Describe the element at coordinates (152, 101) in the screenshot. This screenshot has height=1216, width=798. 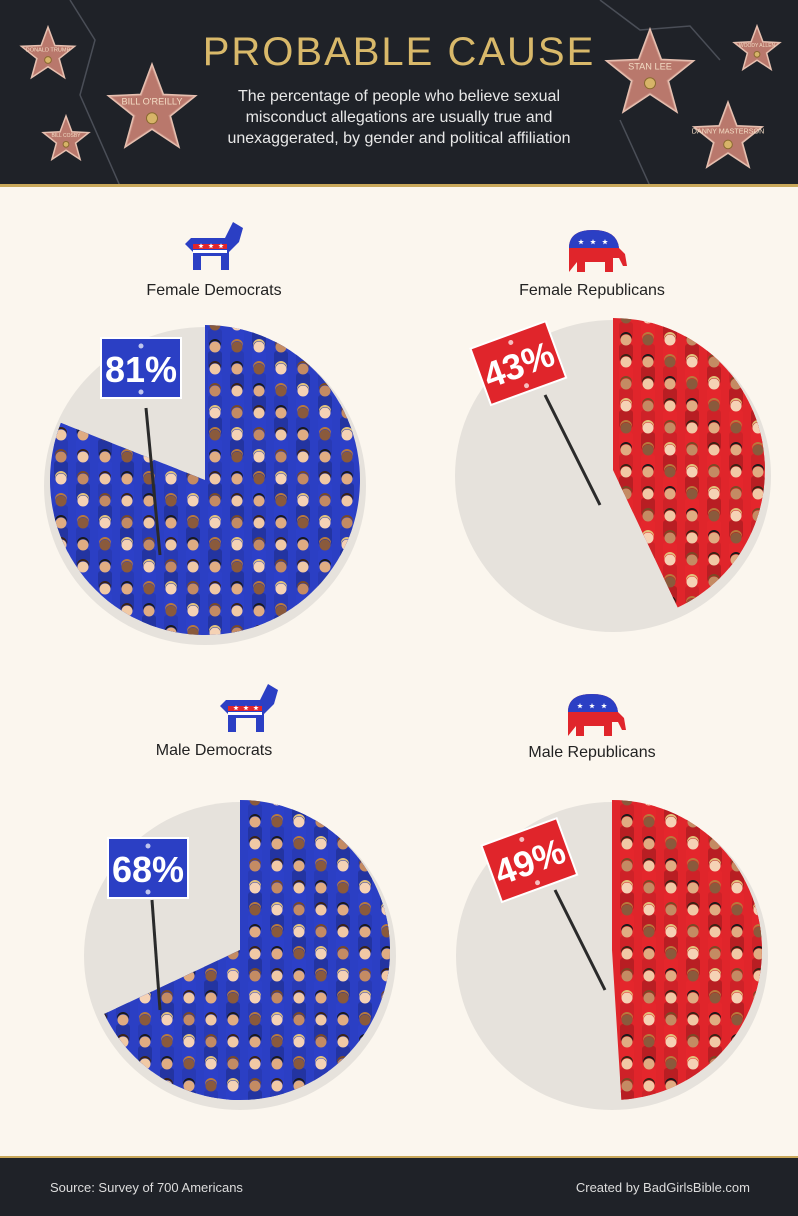
I see `star-name: BILL O'REILLY` at that location.